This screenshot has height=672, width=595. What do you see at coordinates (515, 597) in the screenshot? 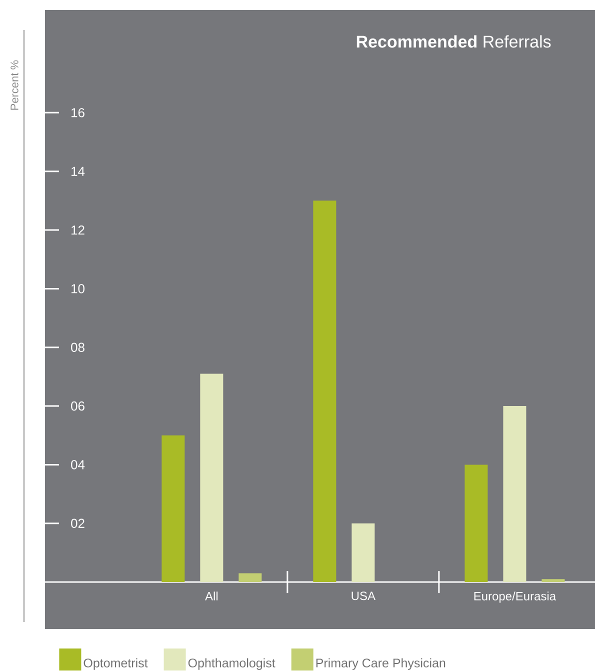
I see `x-tick-label: Europe/Eurasia` at bounding box center [515, 597].